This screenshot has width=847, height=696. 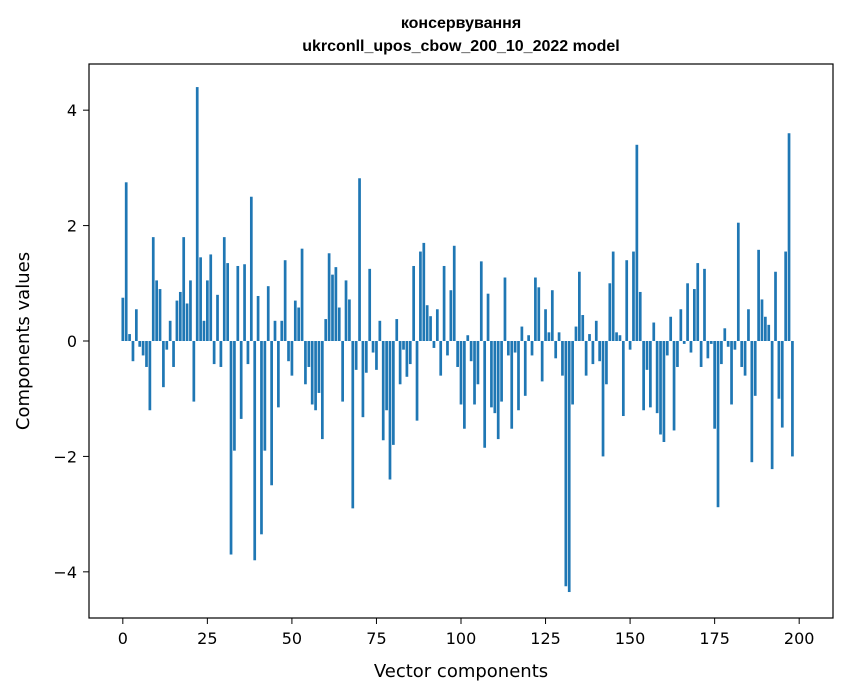 What do you see at coordinates (545, 638) in the screenshot?
I see `x-tick-label: 125` at bounding box center [545, 638].